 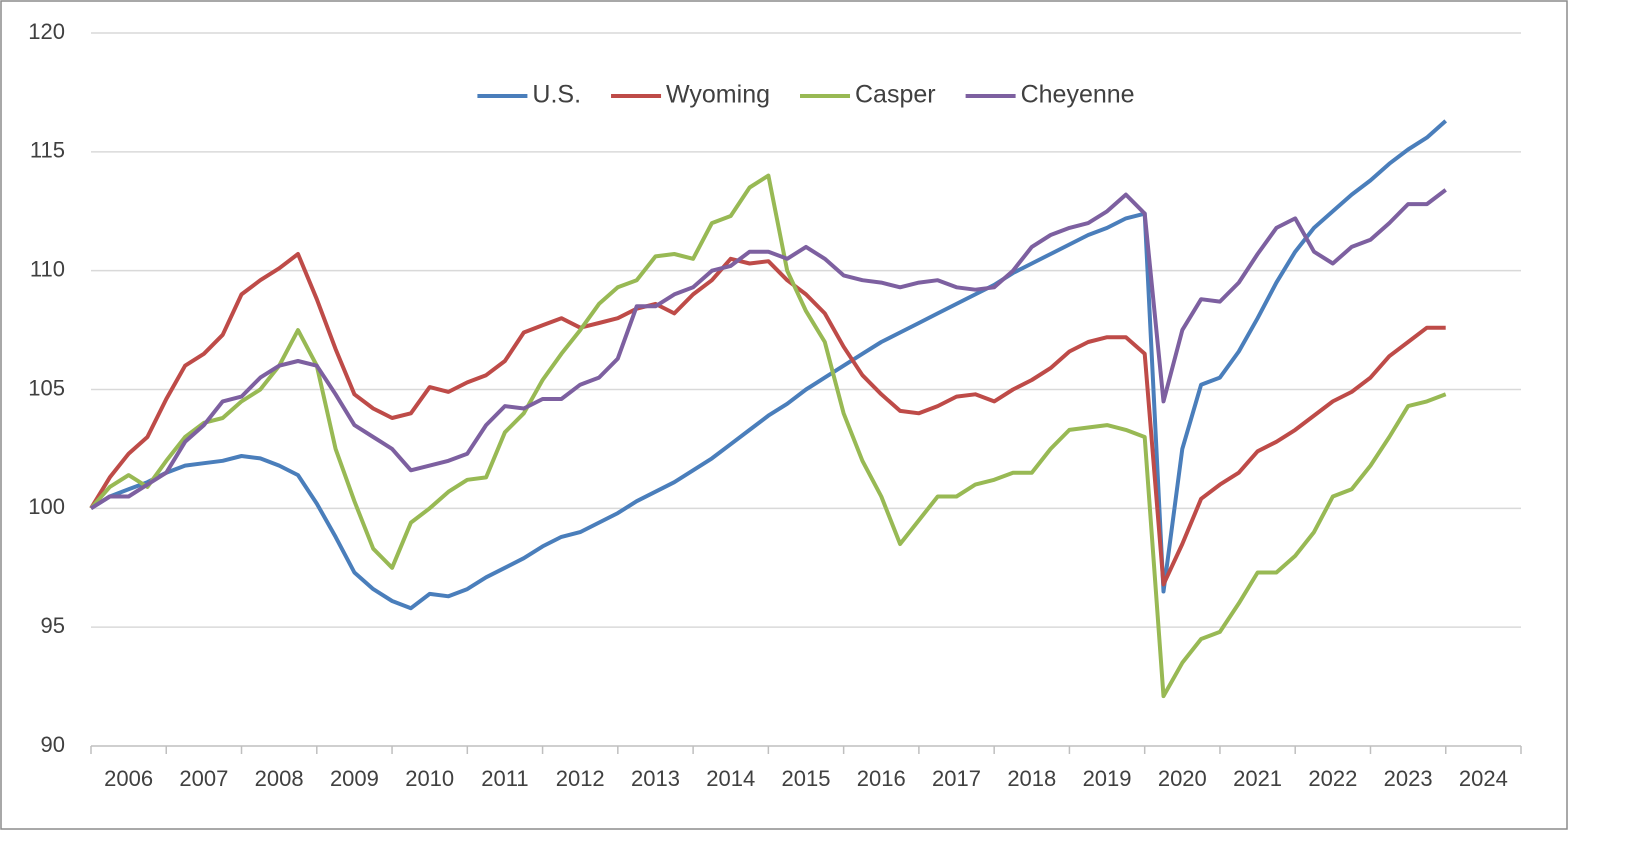 I want to click on x-tick-label: 2010, so click(x=429, y=778).